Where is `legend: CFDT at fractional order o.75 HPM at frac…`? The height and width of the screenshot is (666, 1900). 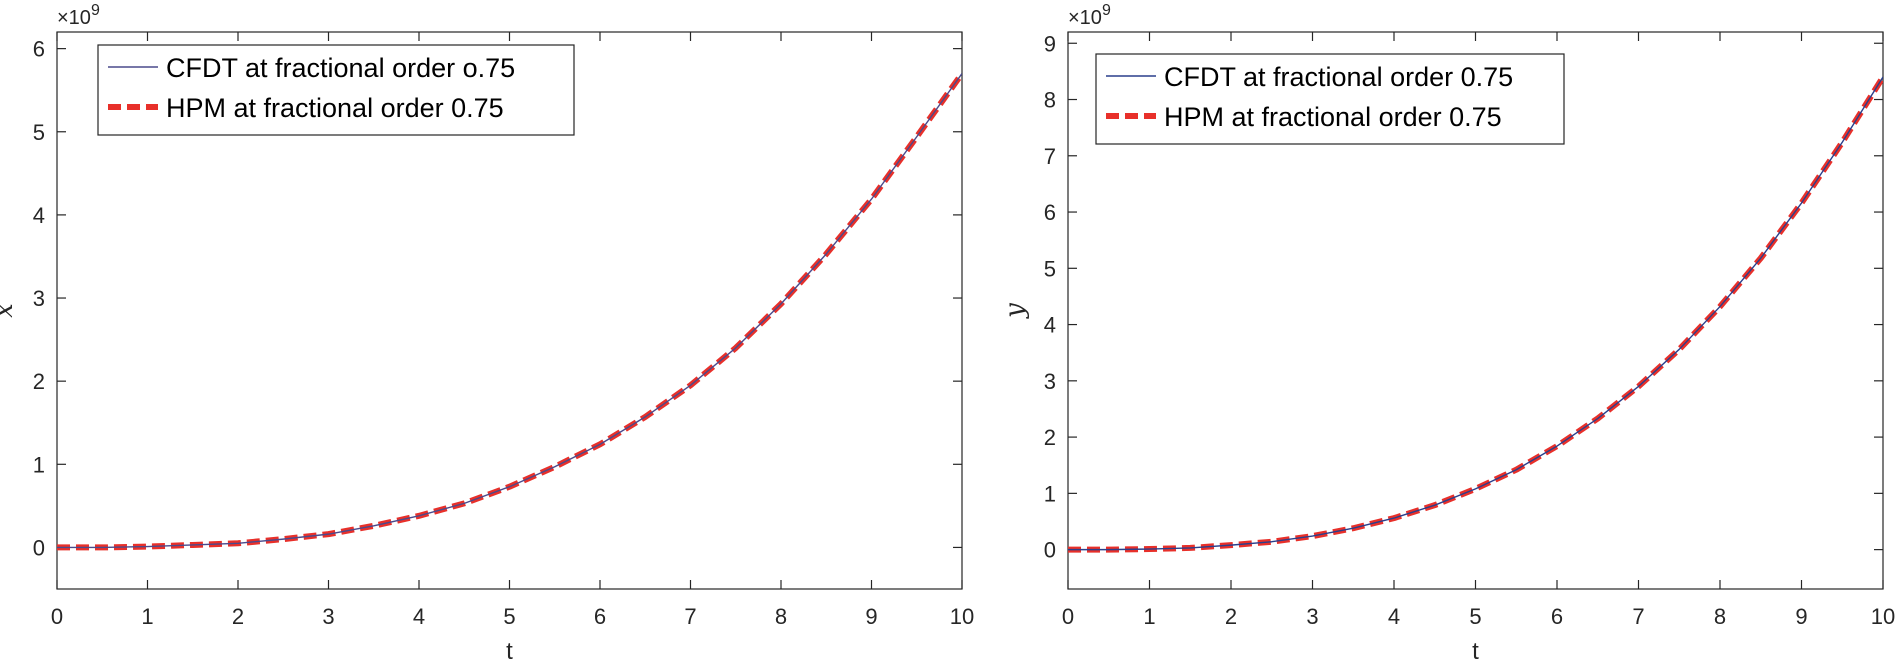
legend: CFDT at fractional order o.75 HPM at frac… is located at coordinates (336, 90).